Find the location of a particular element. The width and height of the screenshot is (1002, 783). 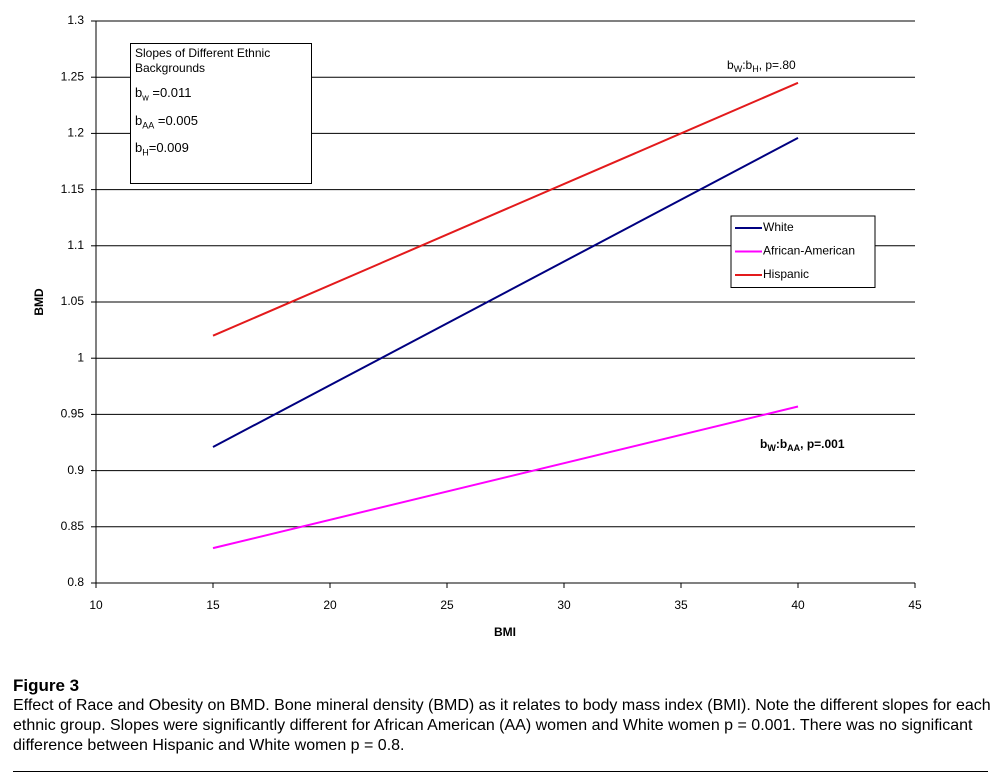

y-axis-label: BMD is located at coordinates (39, 302).